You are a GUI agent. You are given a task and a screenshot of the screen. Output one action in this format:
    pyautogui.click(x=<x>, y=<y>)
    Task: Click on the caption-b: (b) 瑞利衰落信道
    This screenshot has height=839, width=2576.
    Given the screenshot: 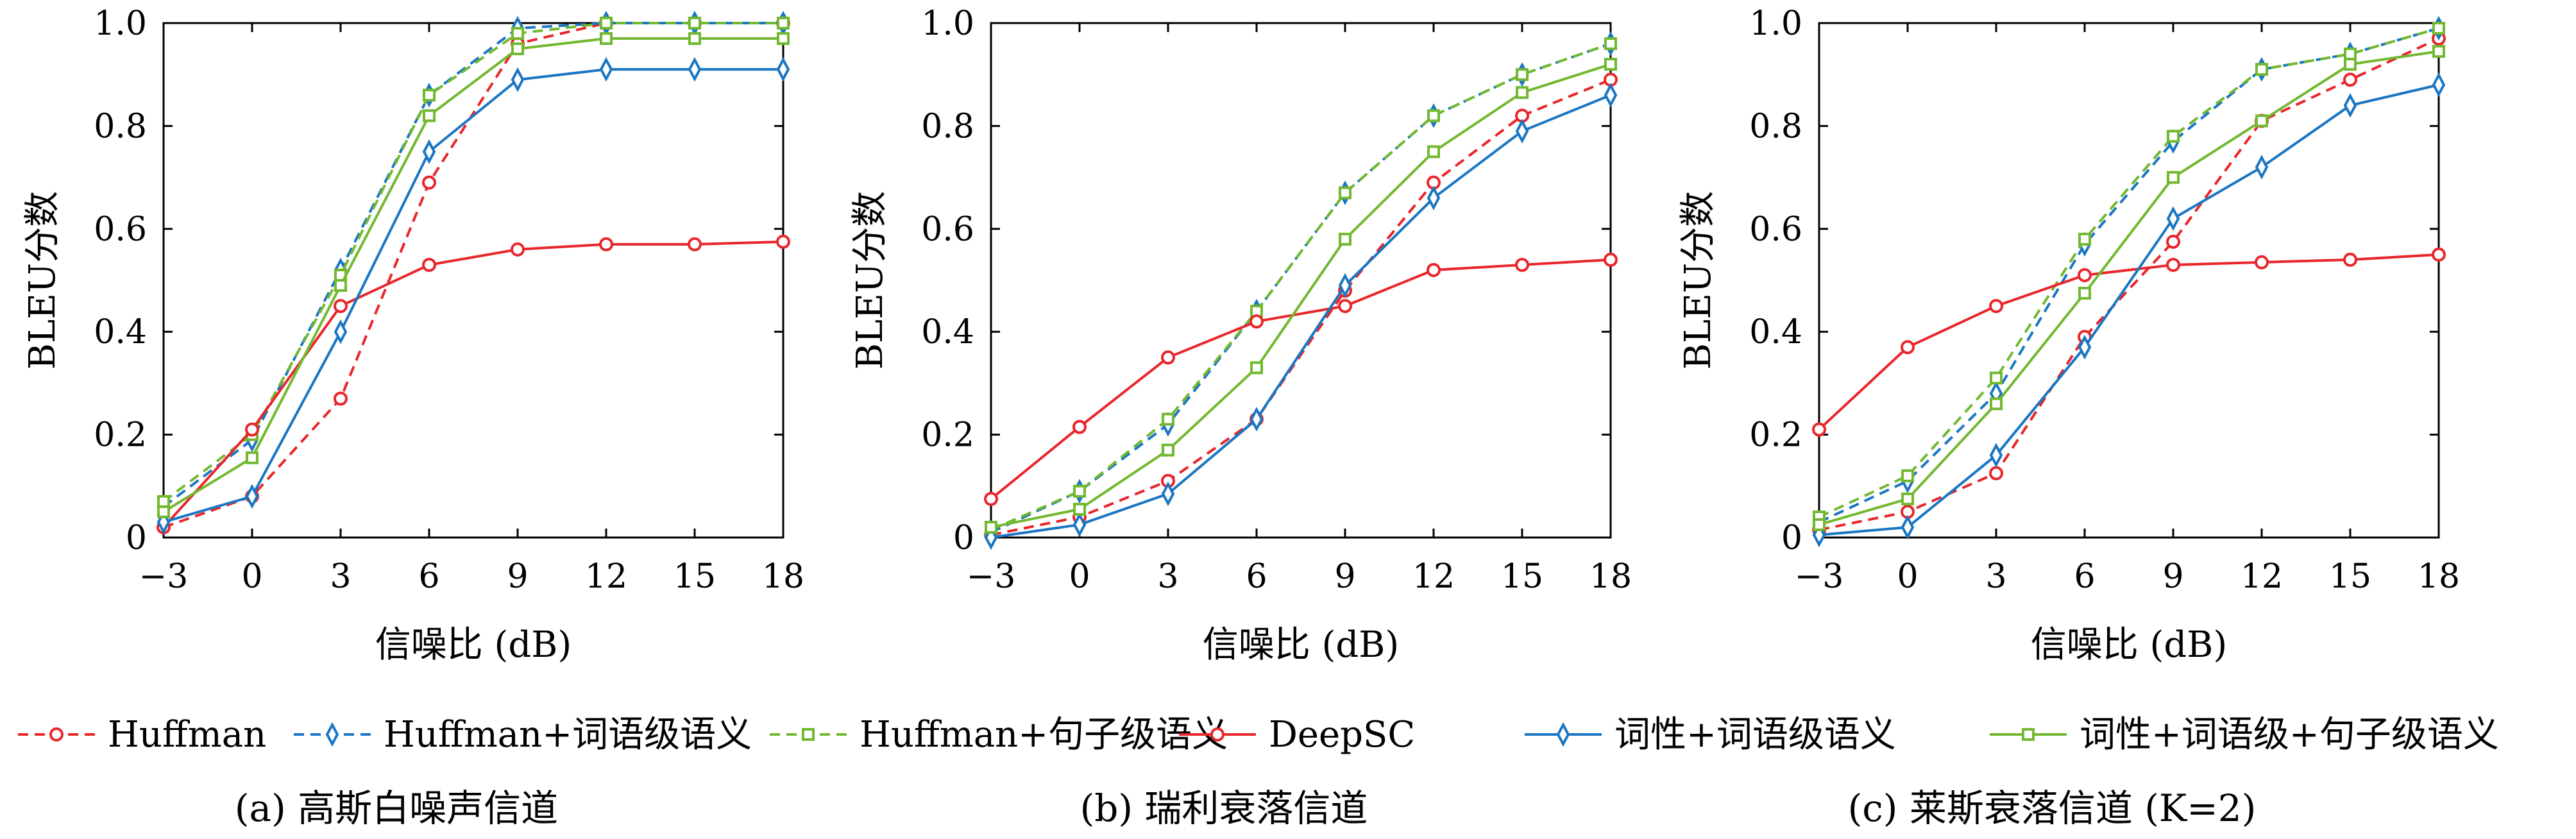 What is the action you would take?
    pyautogui.click(x=1224, y=808)
    